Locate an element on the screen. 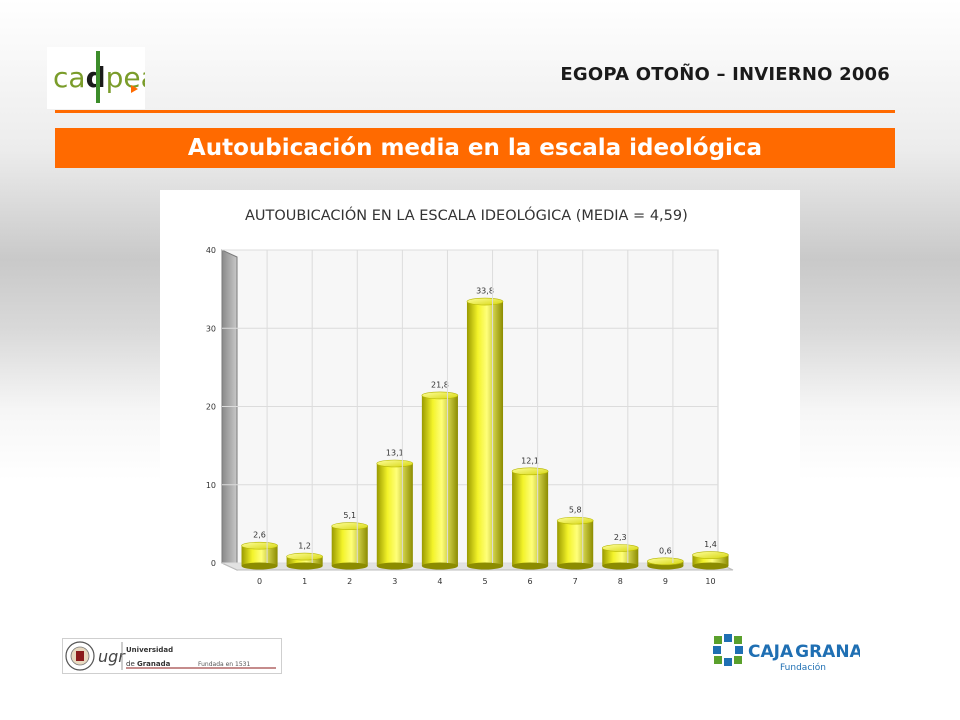 The image size is (960, 720). caja-granada-logo: CAJAGRANADA Fundación is located at coordinates (800, 653).